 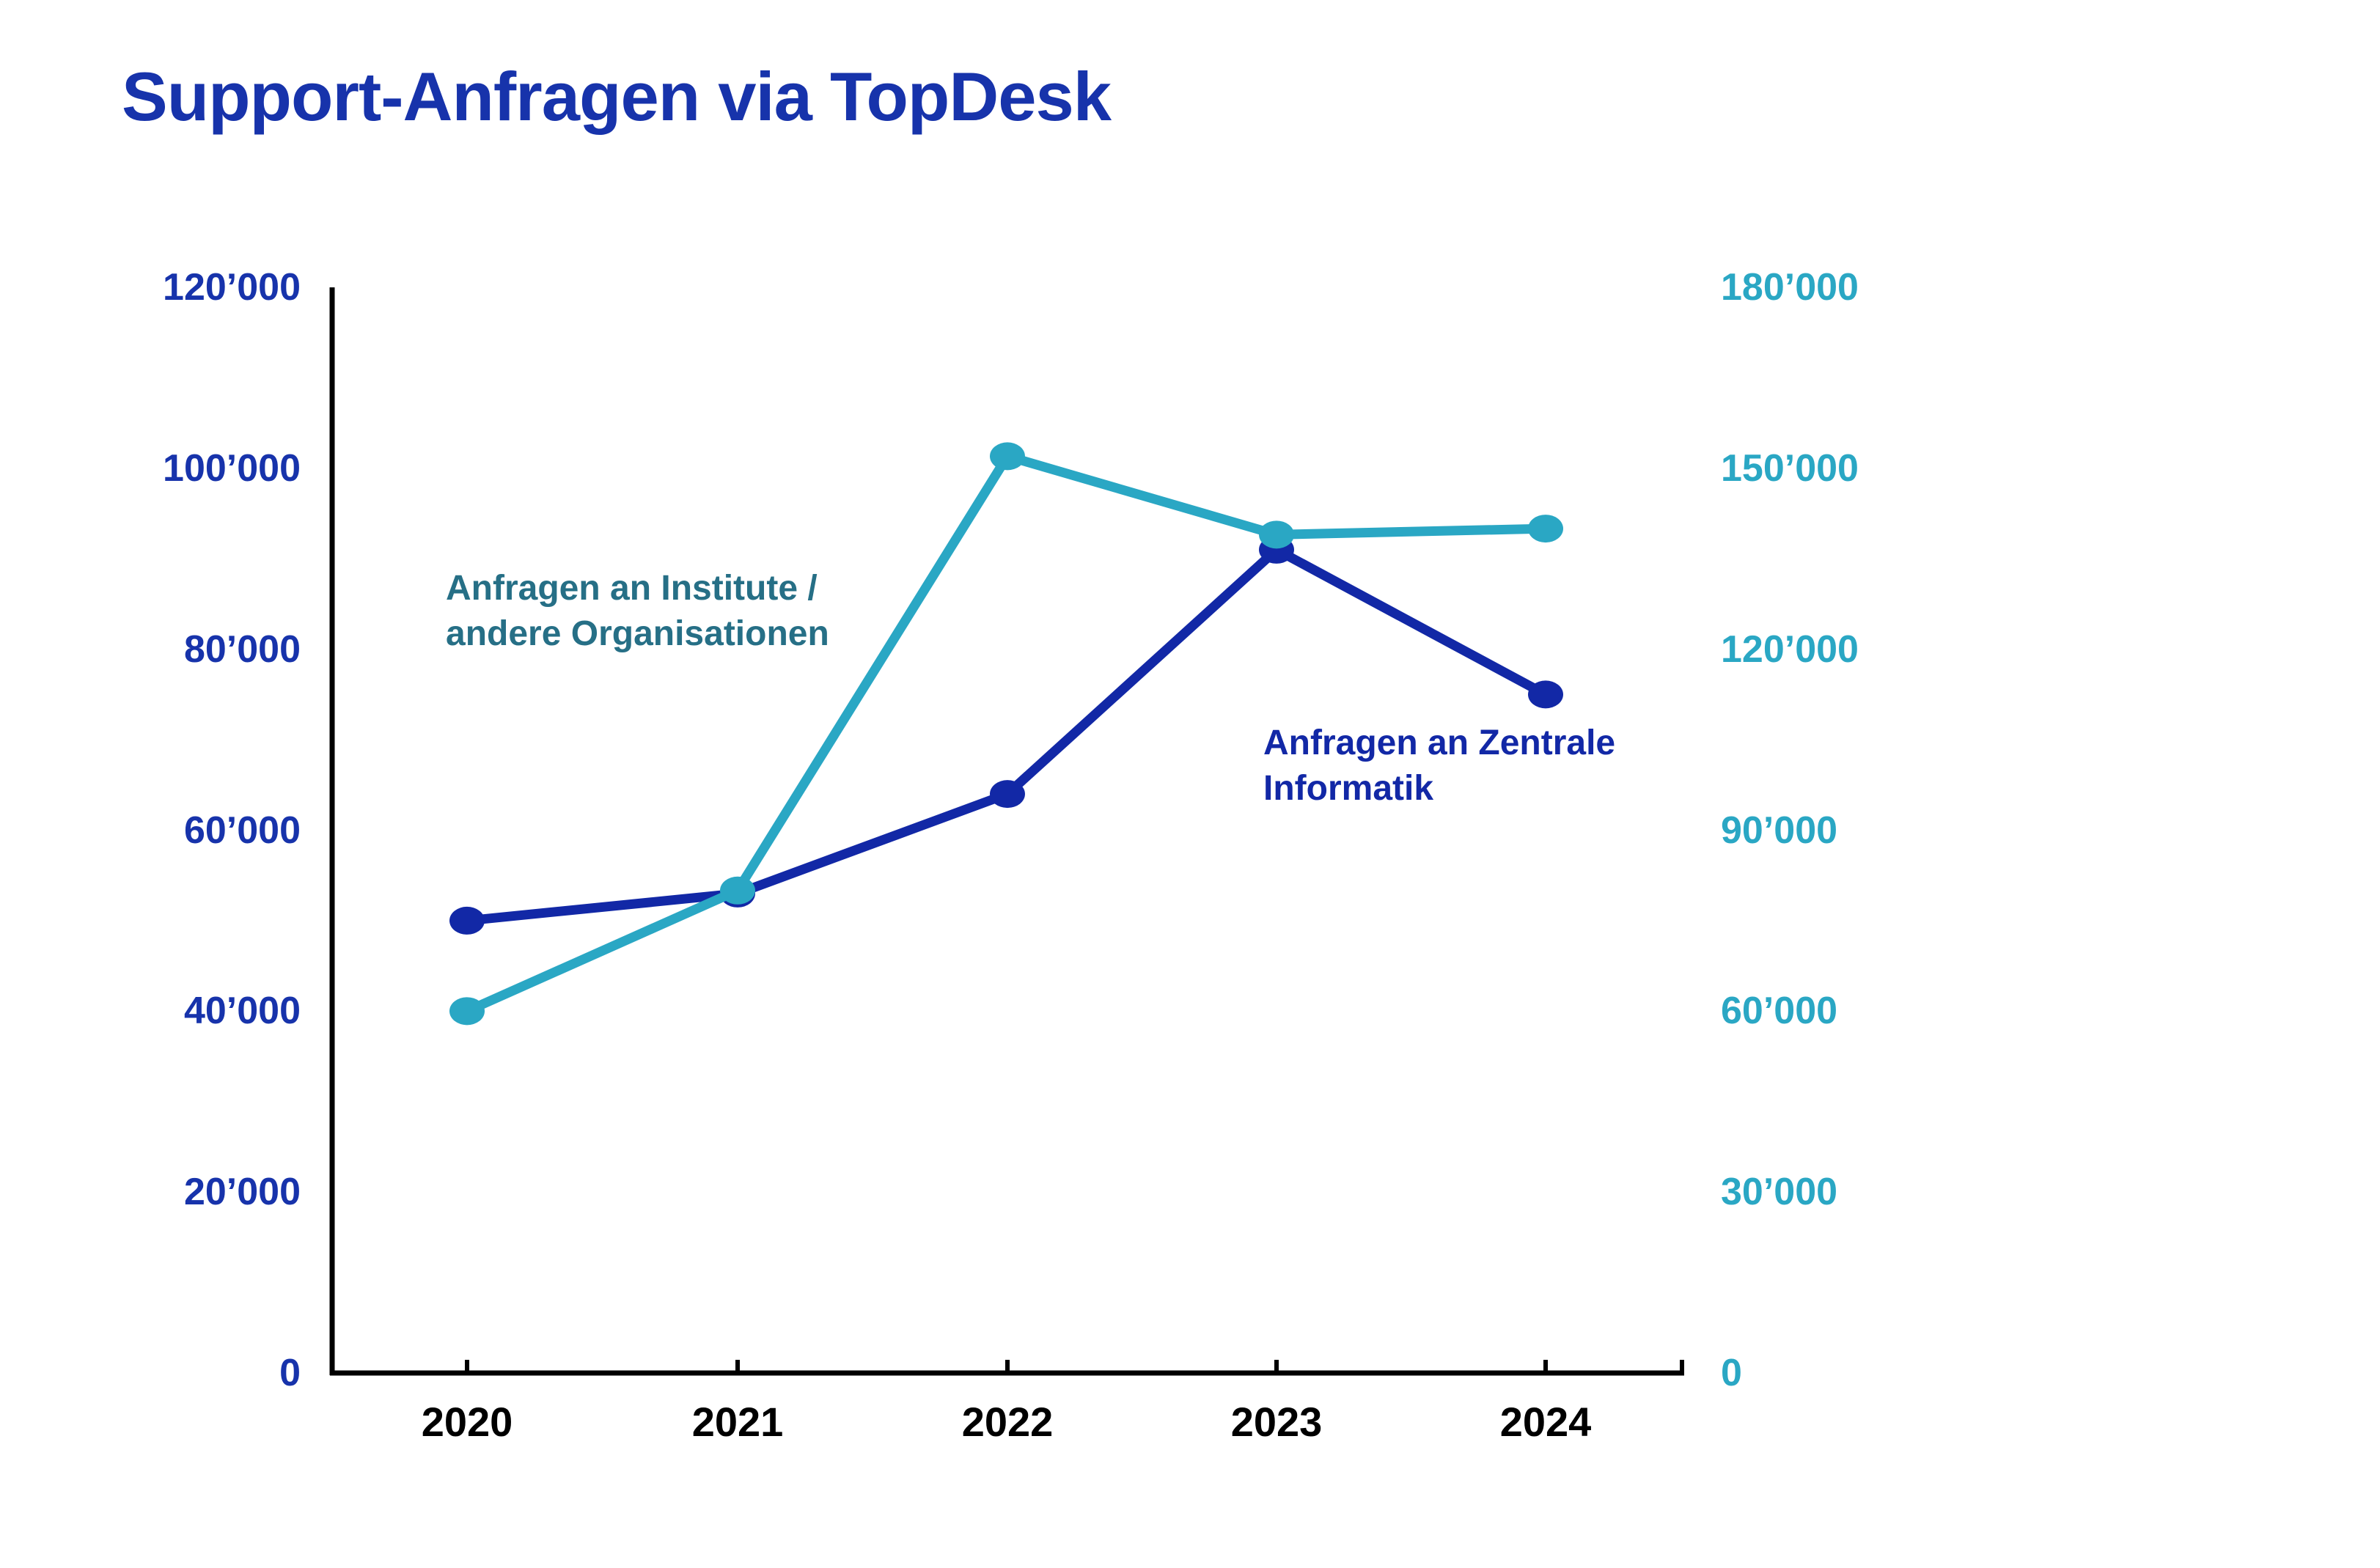 What do you see at coordinates (1780, 1192) in the screenshot?
I see `right-axis-tick: 30’000` at bounding box center [1780, 1192].